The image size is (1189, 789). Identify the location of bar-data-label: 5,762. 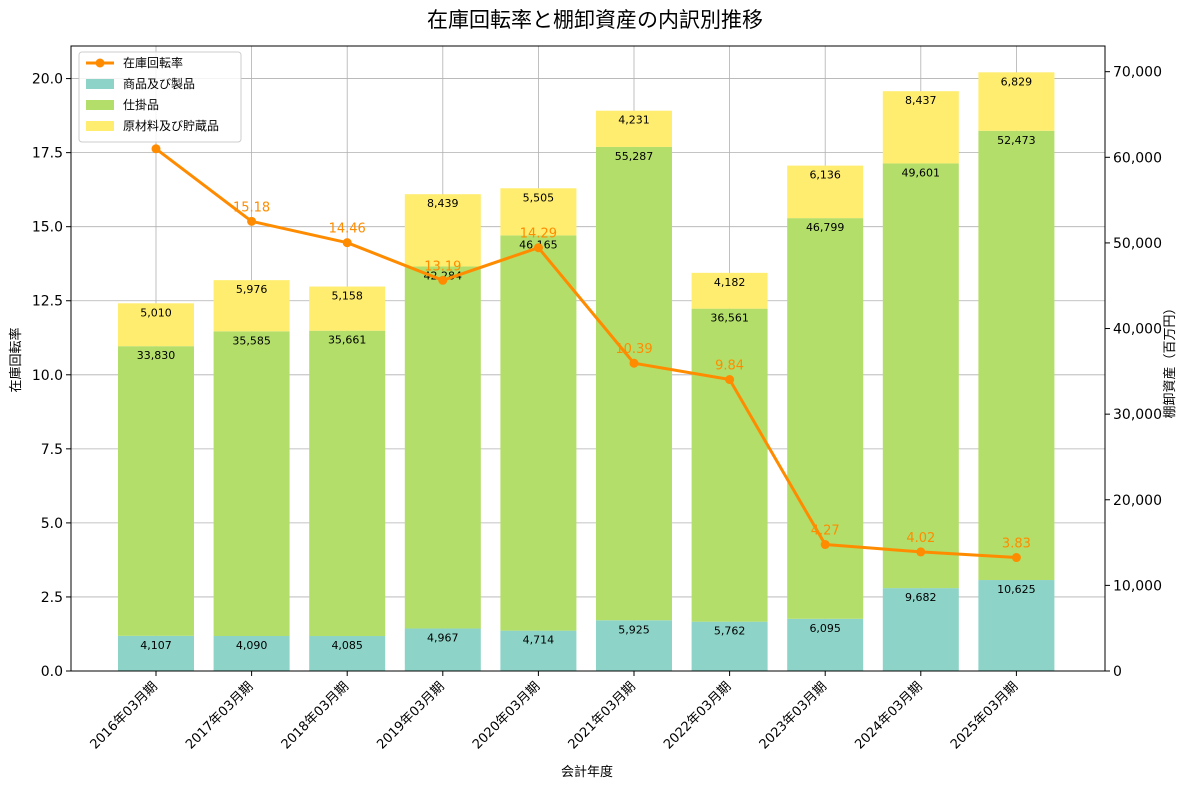
(730, 631).